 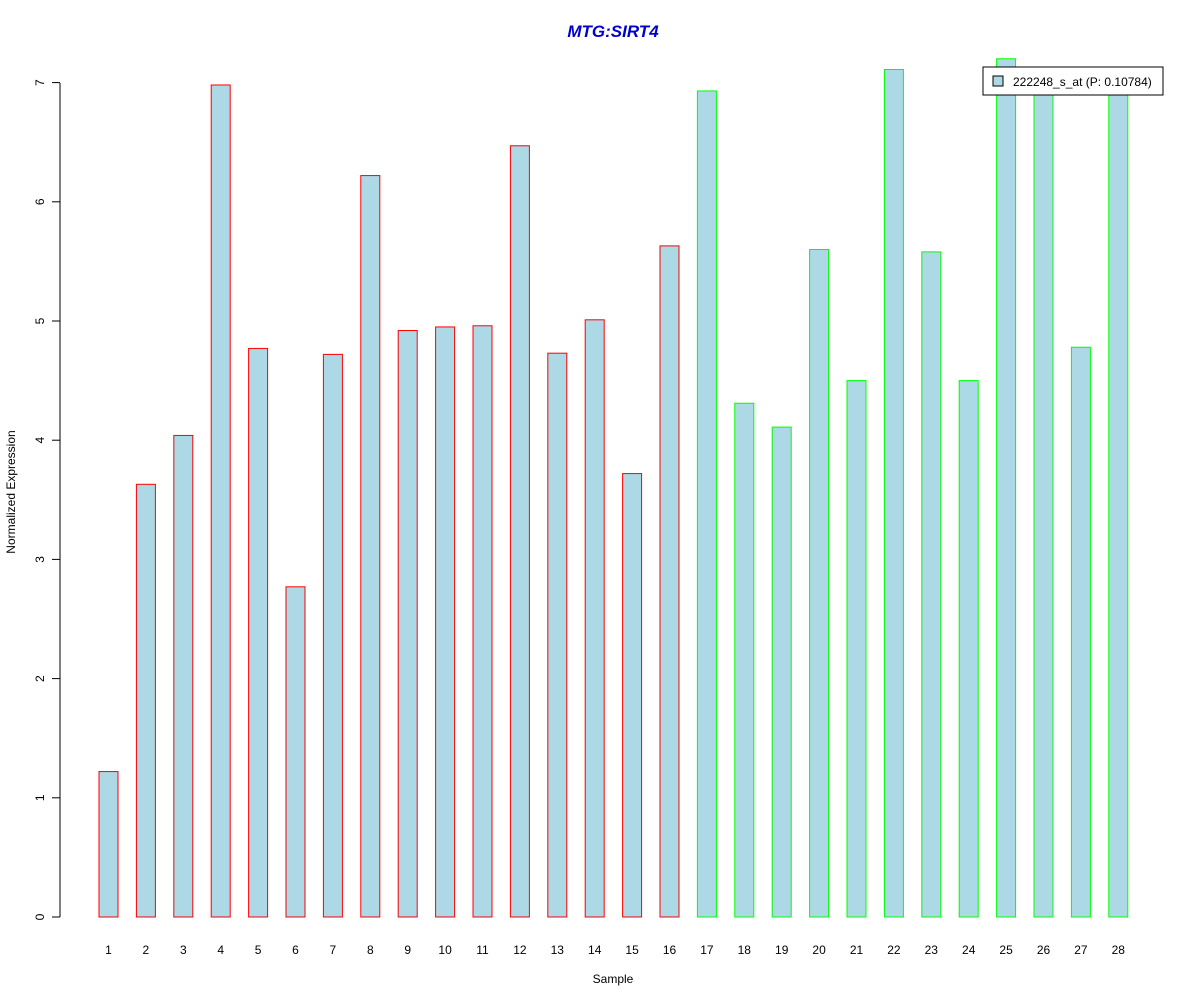 I want to click on y-tick-label: 3, so click(x=40, y=559).